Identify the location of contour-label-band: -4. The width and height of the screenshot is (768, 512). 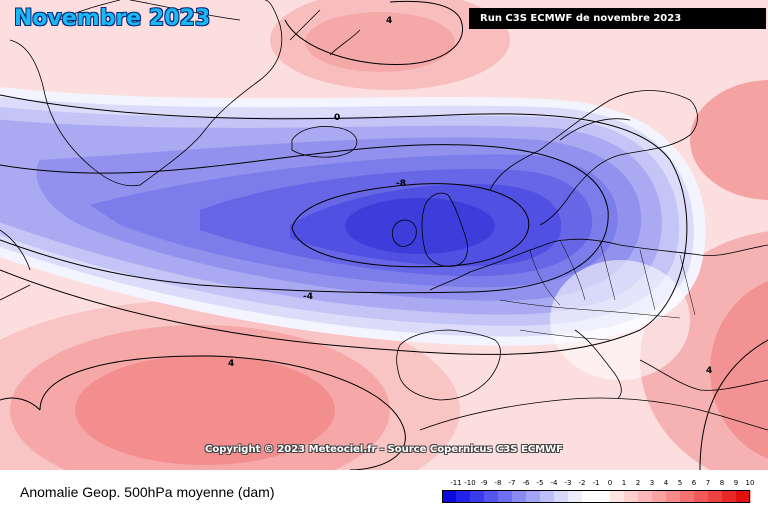
(308, 297).